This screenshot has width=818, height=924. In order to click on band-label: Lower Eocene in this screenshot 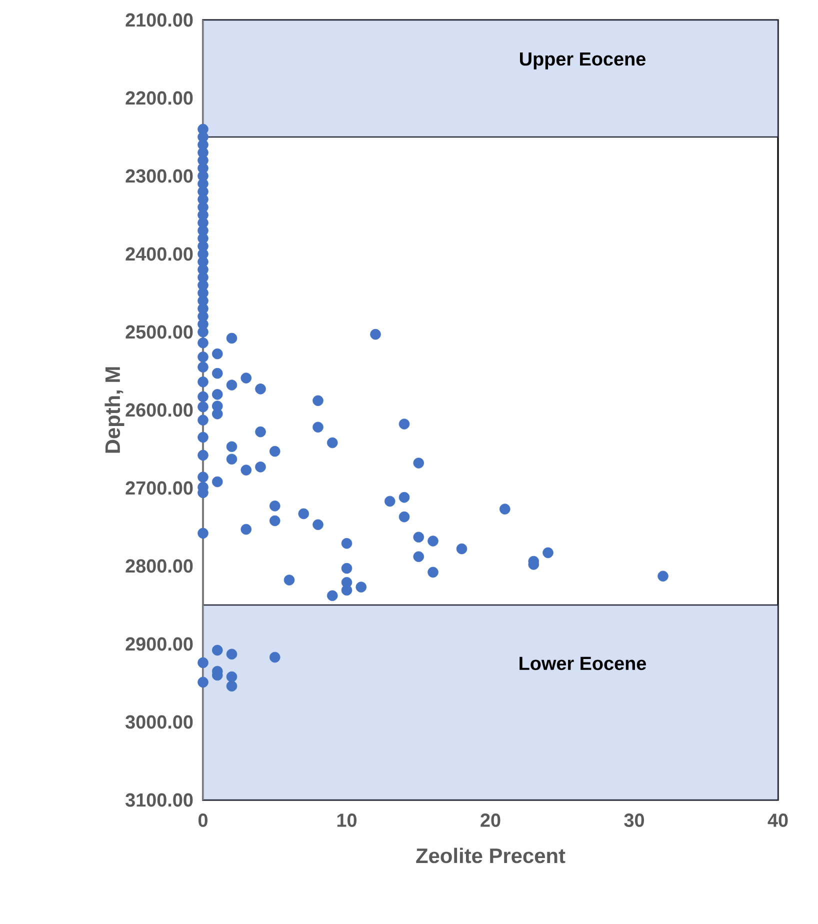, I will do `click(583, 663)`.